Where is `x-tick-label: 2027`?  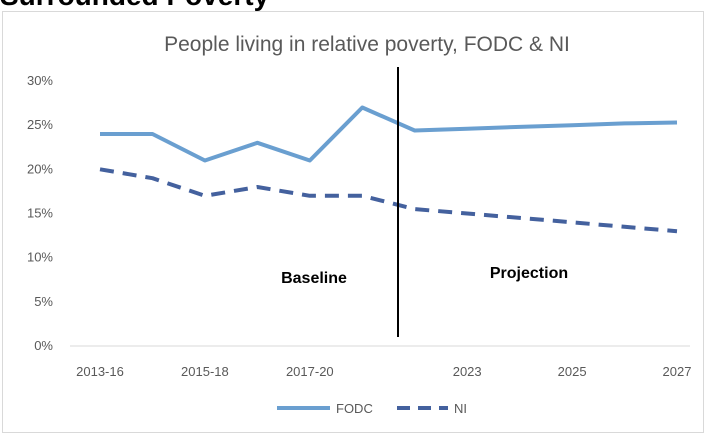 x-tick-label: 2027 is located at coordinates (677, 371).